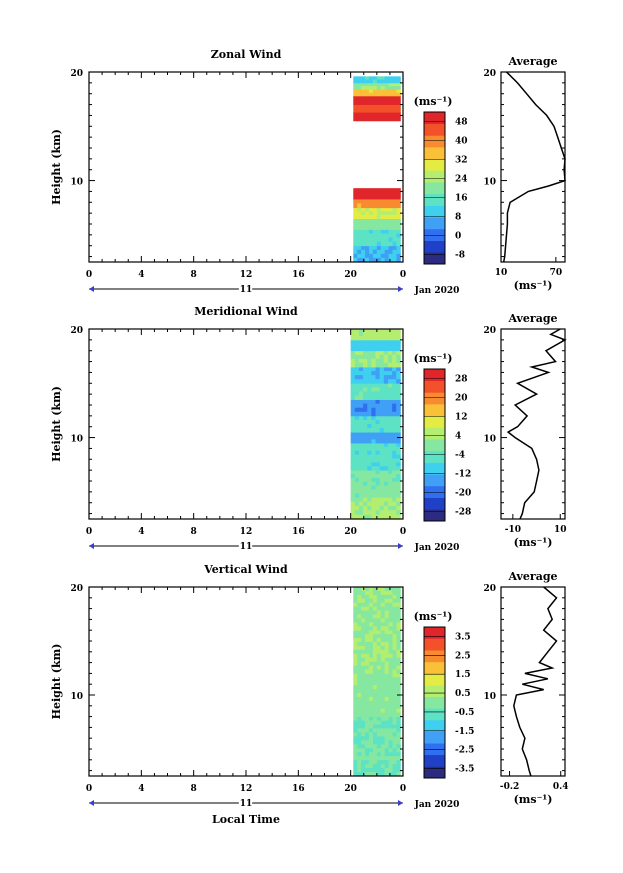  Describe the element at coordinates (76, 440) in the screenshot. I see `y-tick-label: 10` at that location.